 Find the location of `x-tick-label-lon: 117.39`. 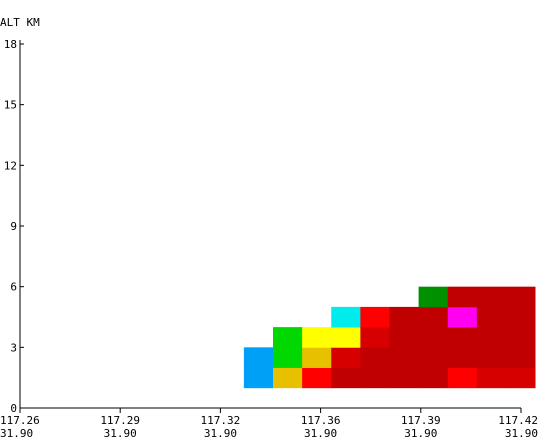

x-tick-label-lon: 117.39 is located at coordinates (421, 420).